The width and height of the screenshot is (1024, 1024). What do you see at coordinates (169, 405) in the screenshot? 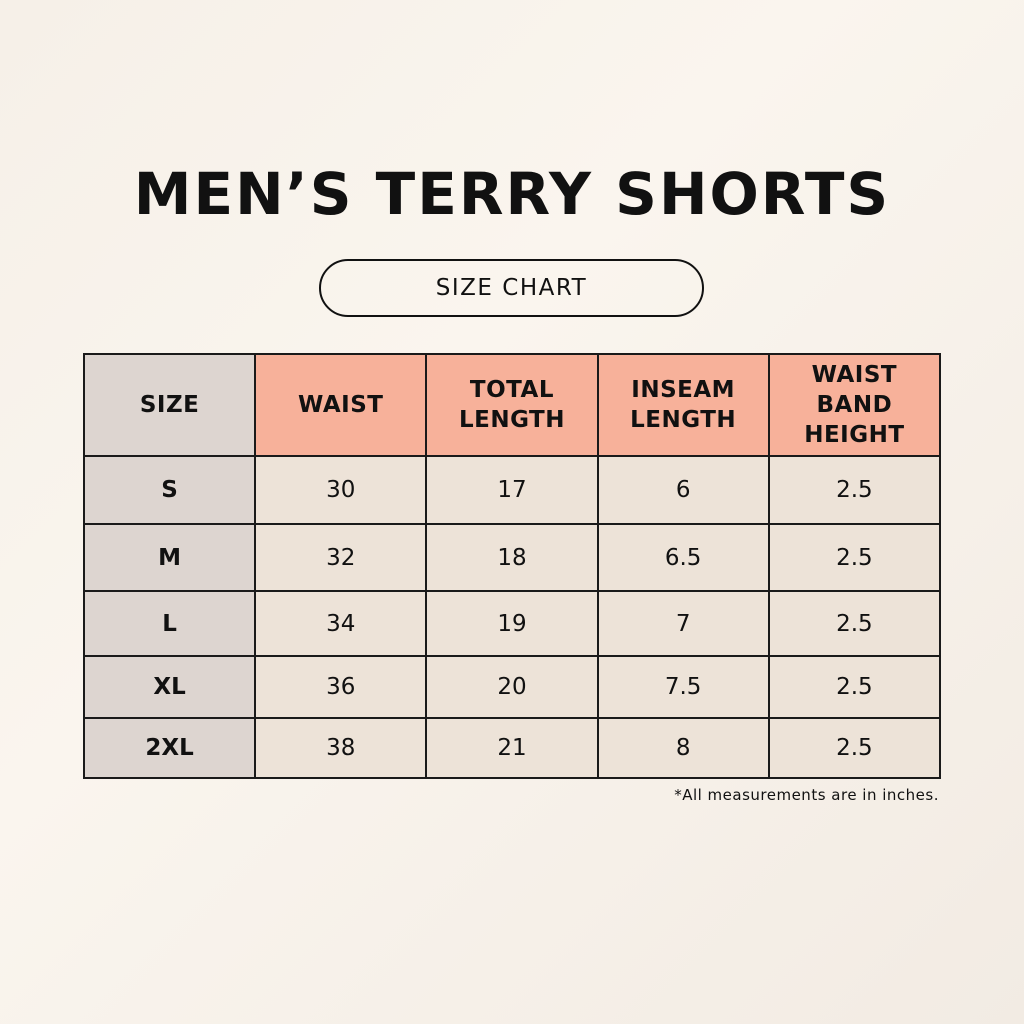
I see `header-size: SIZE` at bounding box center [169, 405].